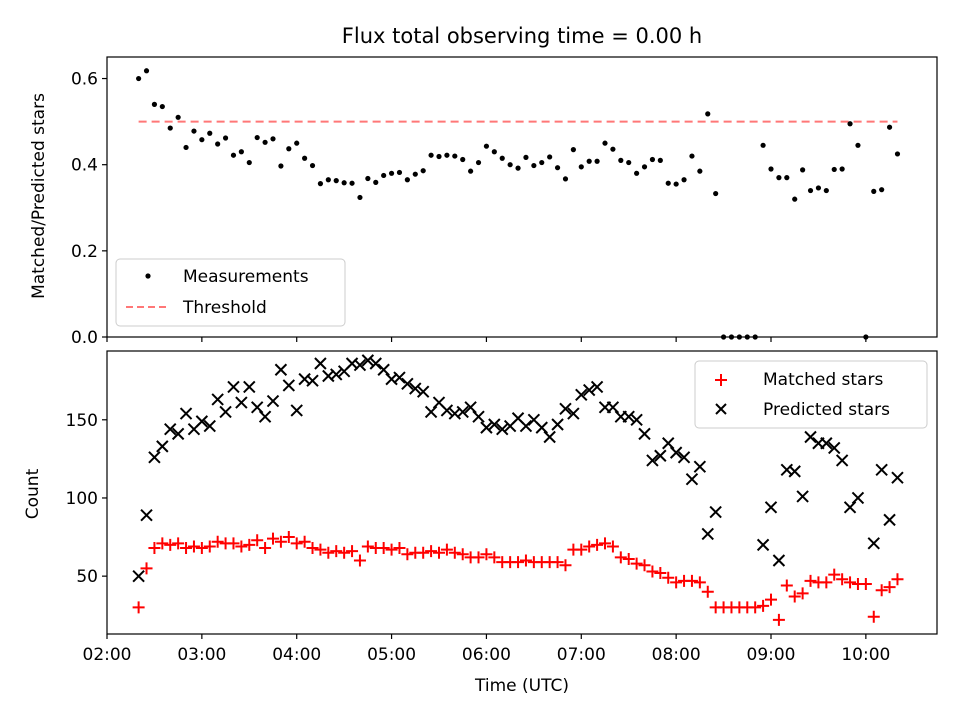  I want to click on bottom-x-tick-label: 02:00, so click(107, 655).